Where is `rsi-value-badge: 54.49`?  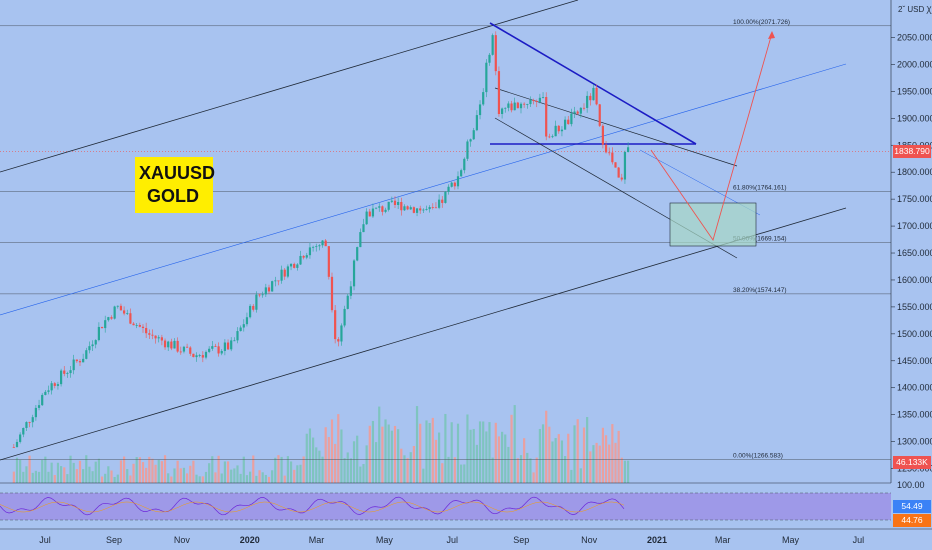
rsi-value-badge: 54.49 is located at coordinates (912, 506).